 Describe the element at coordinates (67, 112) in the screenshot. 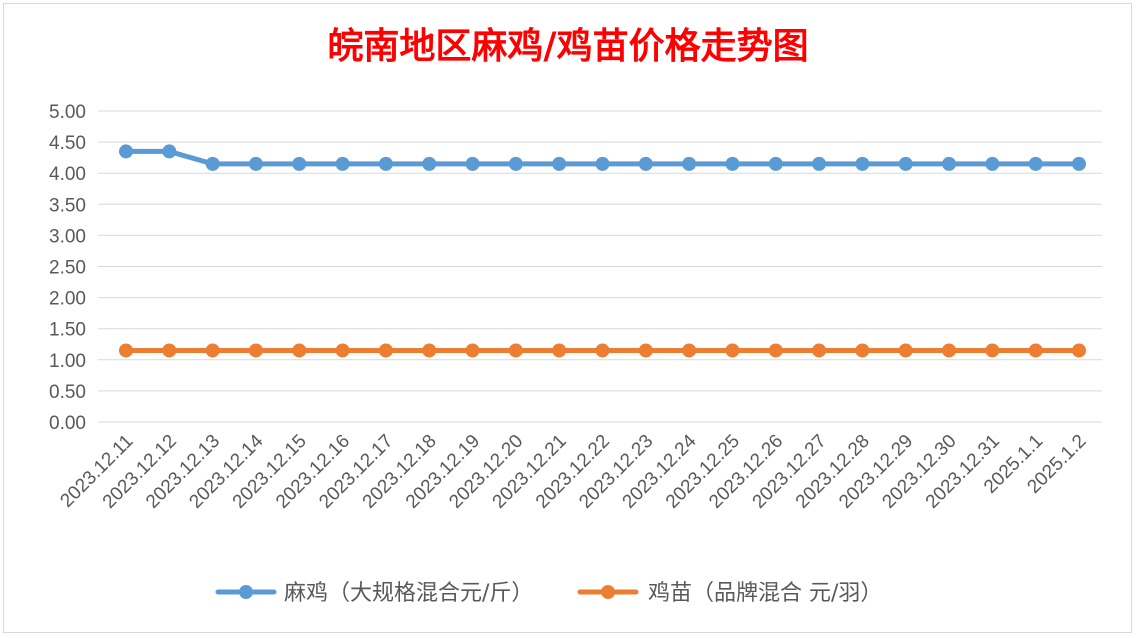

I see `y-tick-label: 5.00` at that location.